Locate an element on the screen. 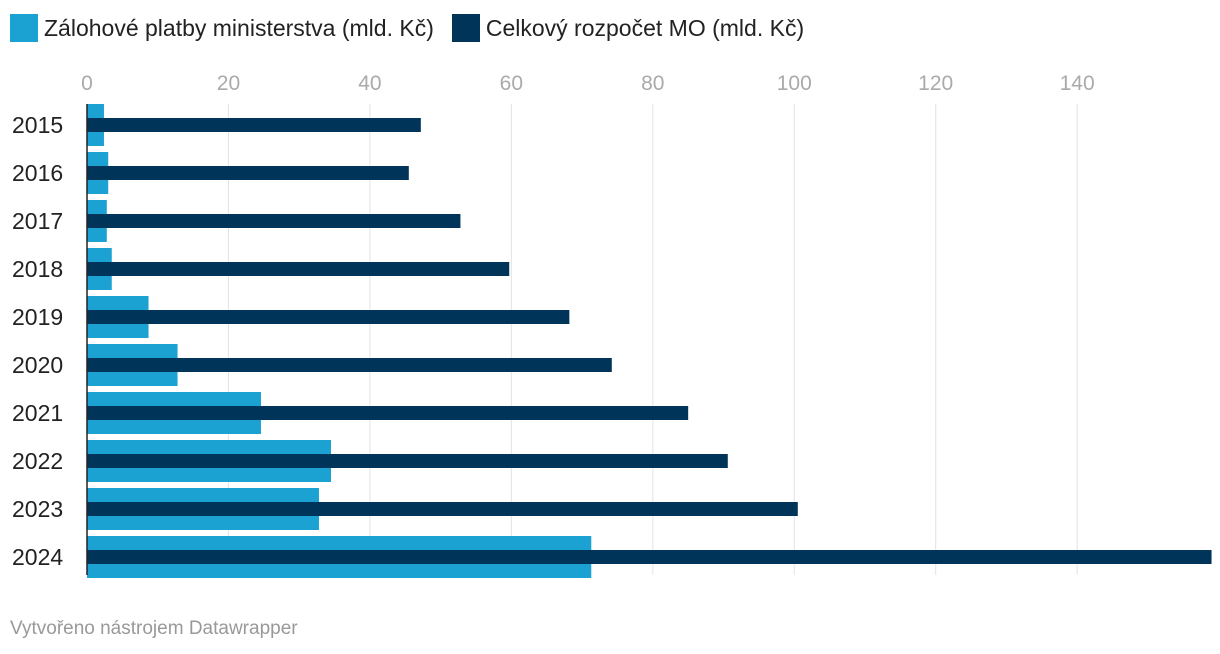 This screenshot has height=654, width=1220. footer-credit: Vytvořeno nástrojem Datawrapper is located at coordinates (154, 628).